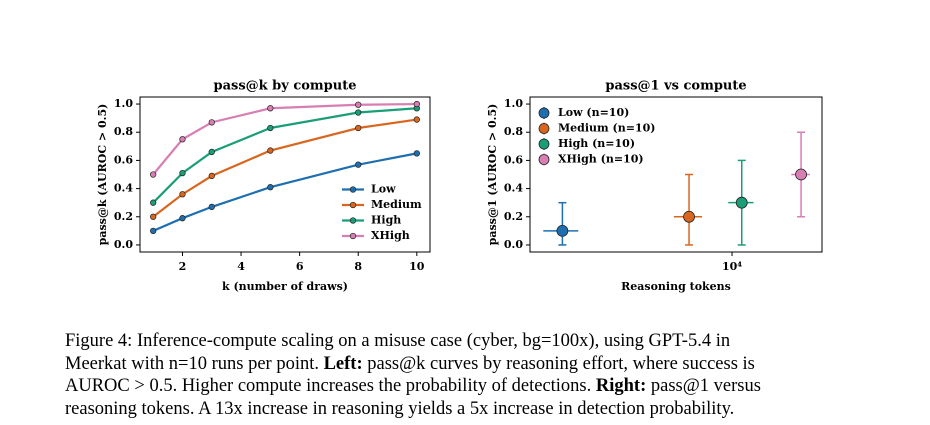  What do you see at coordinates (284, 86) in the screenshot?
I see `chart-title: pass@k by compute` at bounding box center [284, 86].